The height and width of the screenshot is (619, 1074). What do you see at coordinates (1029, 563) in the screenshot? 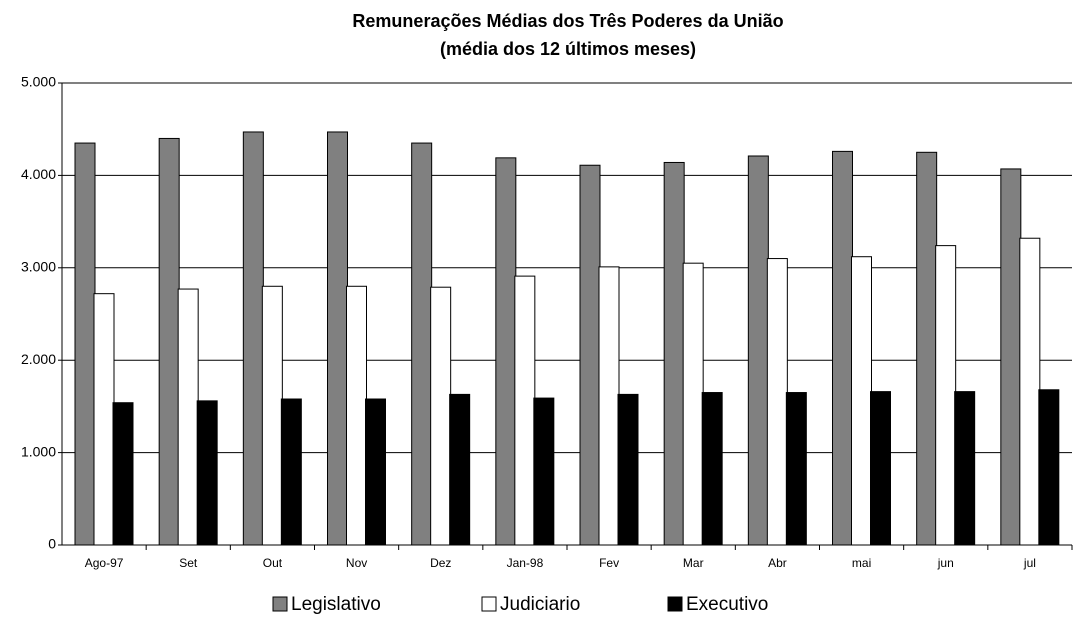
I see `x-tick-label: jul` at bounding box center [1029, 563].